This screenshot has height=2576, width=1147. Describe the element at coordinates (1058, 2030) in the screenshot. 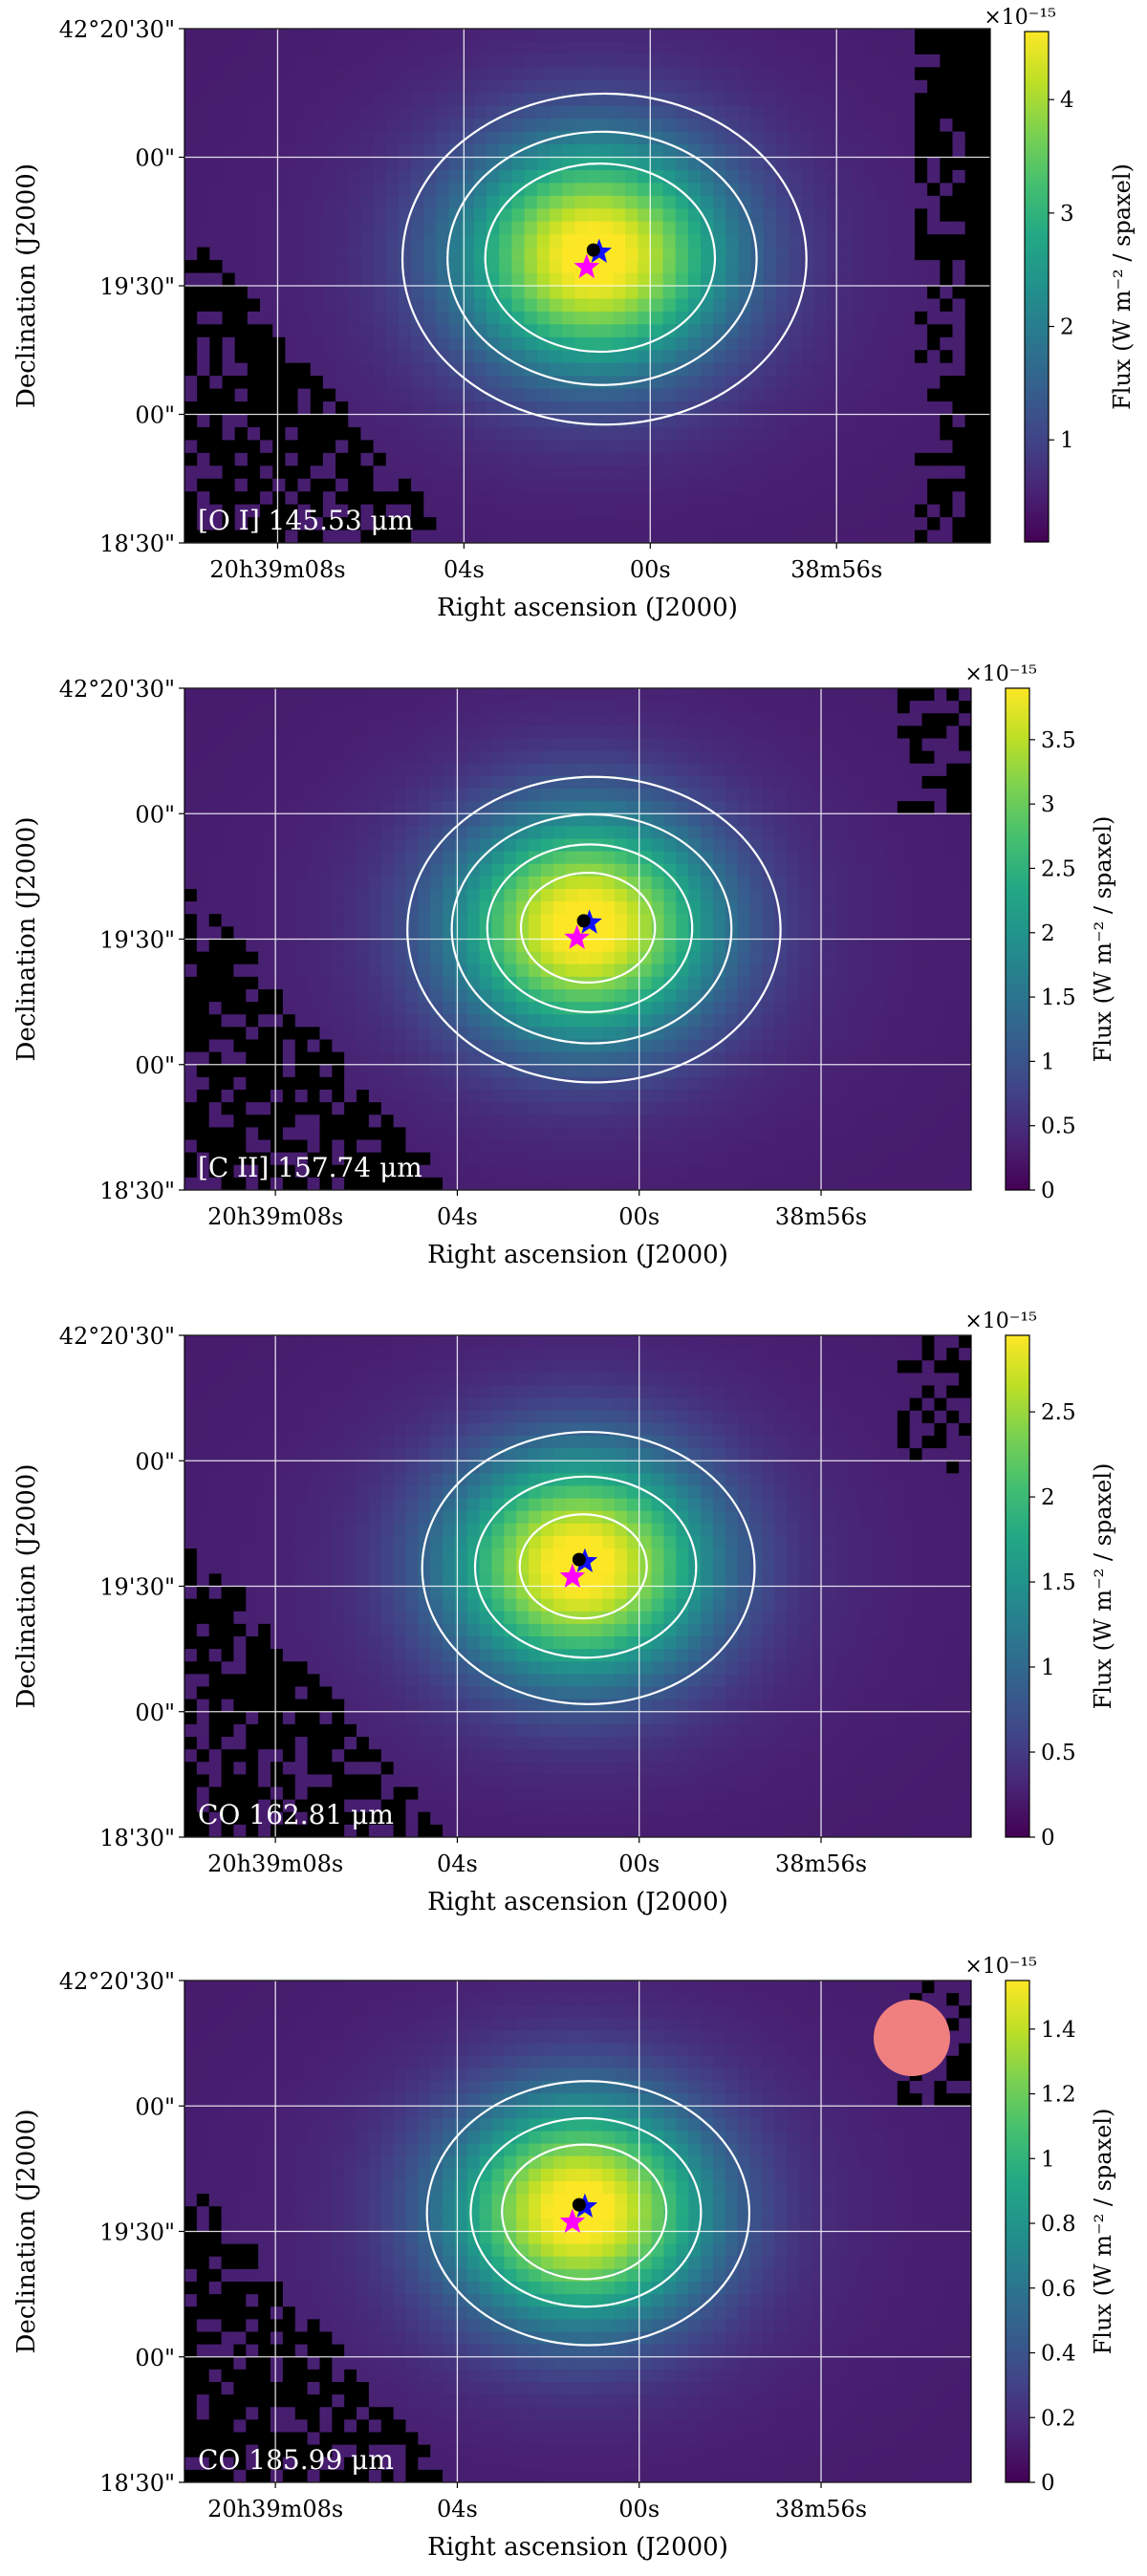

I see `colorbar-tick-label: 1.4` at that location.